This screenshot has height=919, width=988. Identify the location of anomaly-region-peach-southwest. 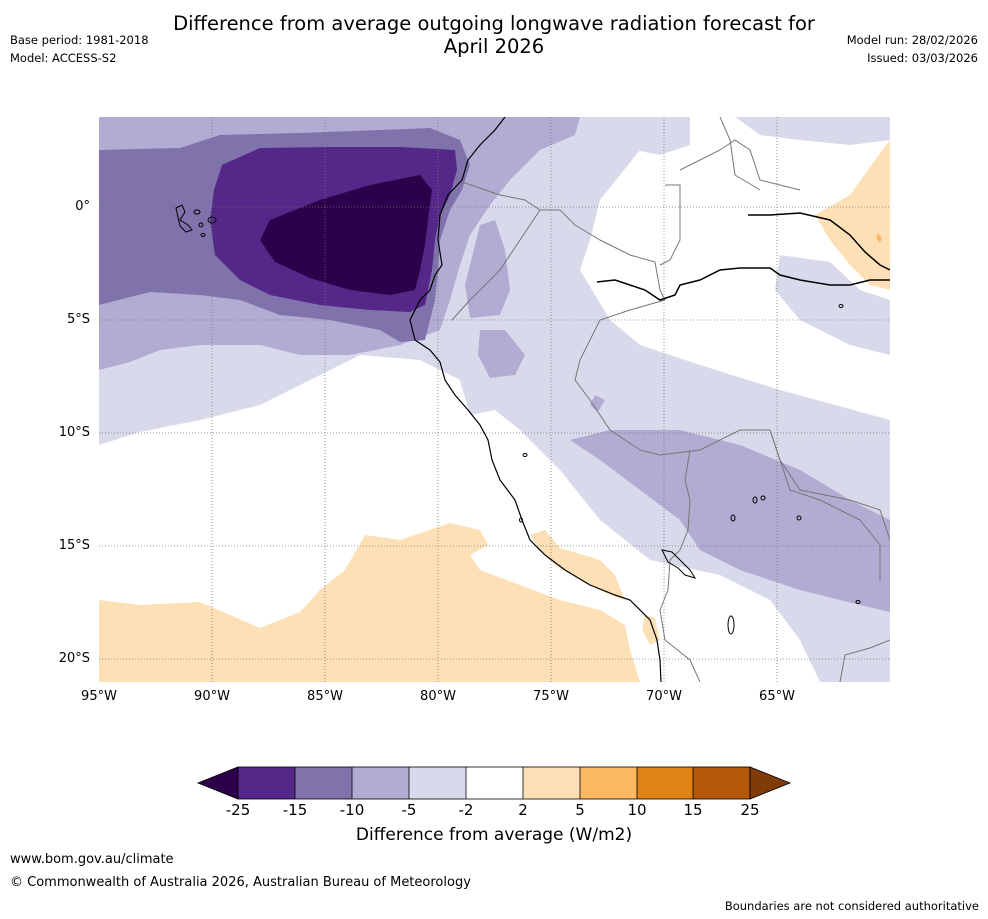
(369, 602).